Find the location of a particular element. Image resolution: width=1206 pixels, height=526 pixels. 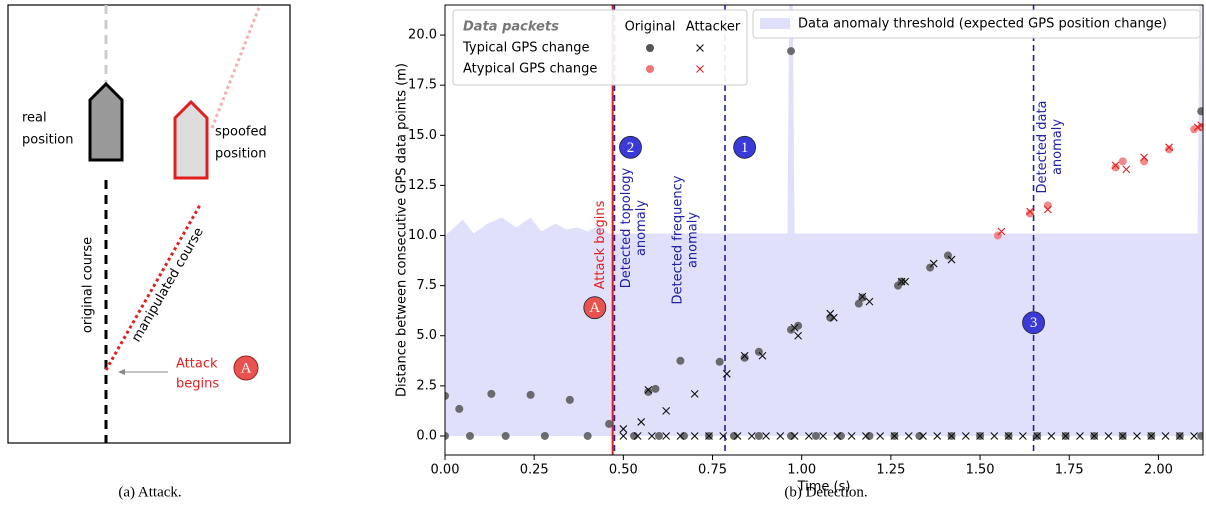

pointer-head is located at coordinates (121, 372).